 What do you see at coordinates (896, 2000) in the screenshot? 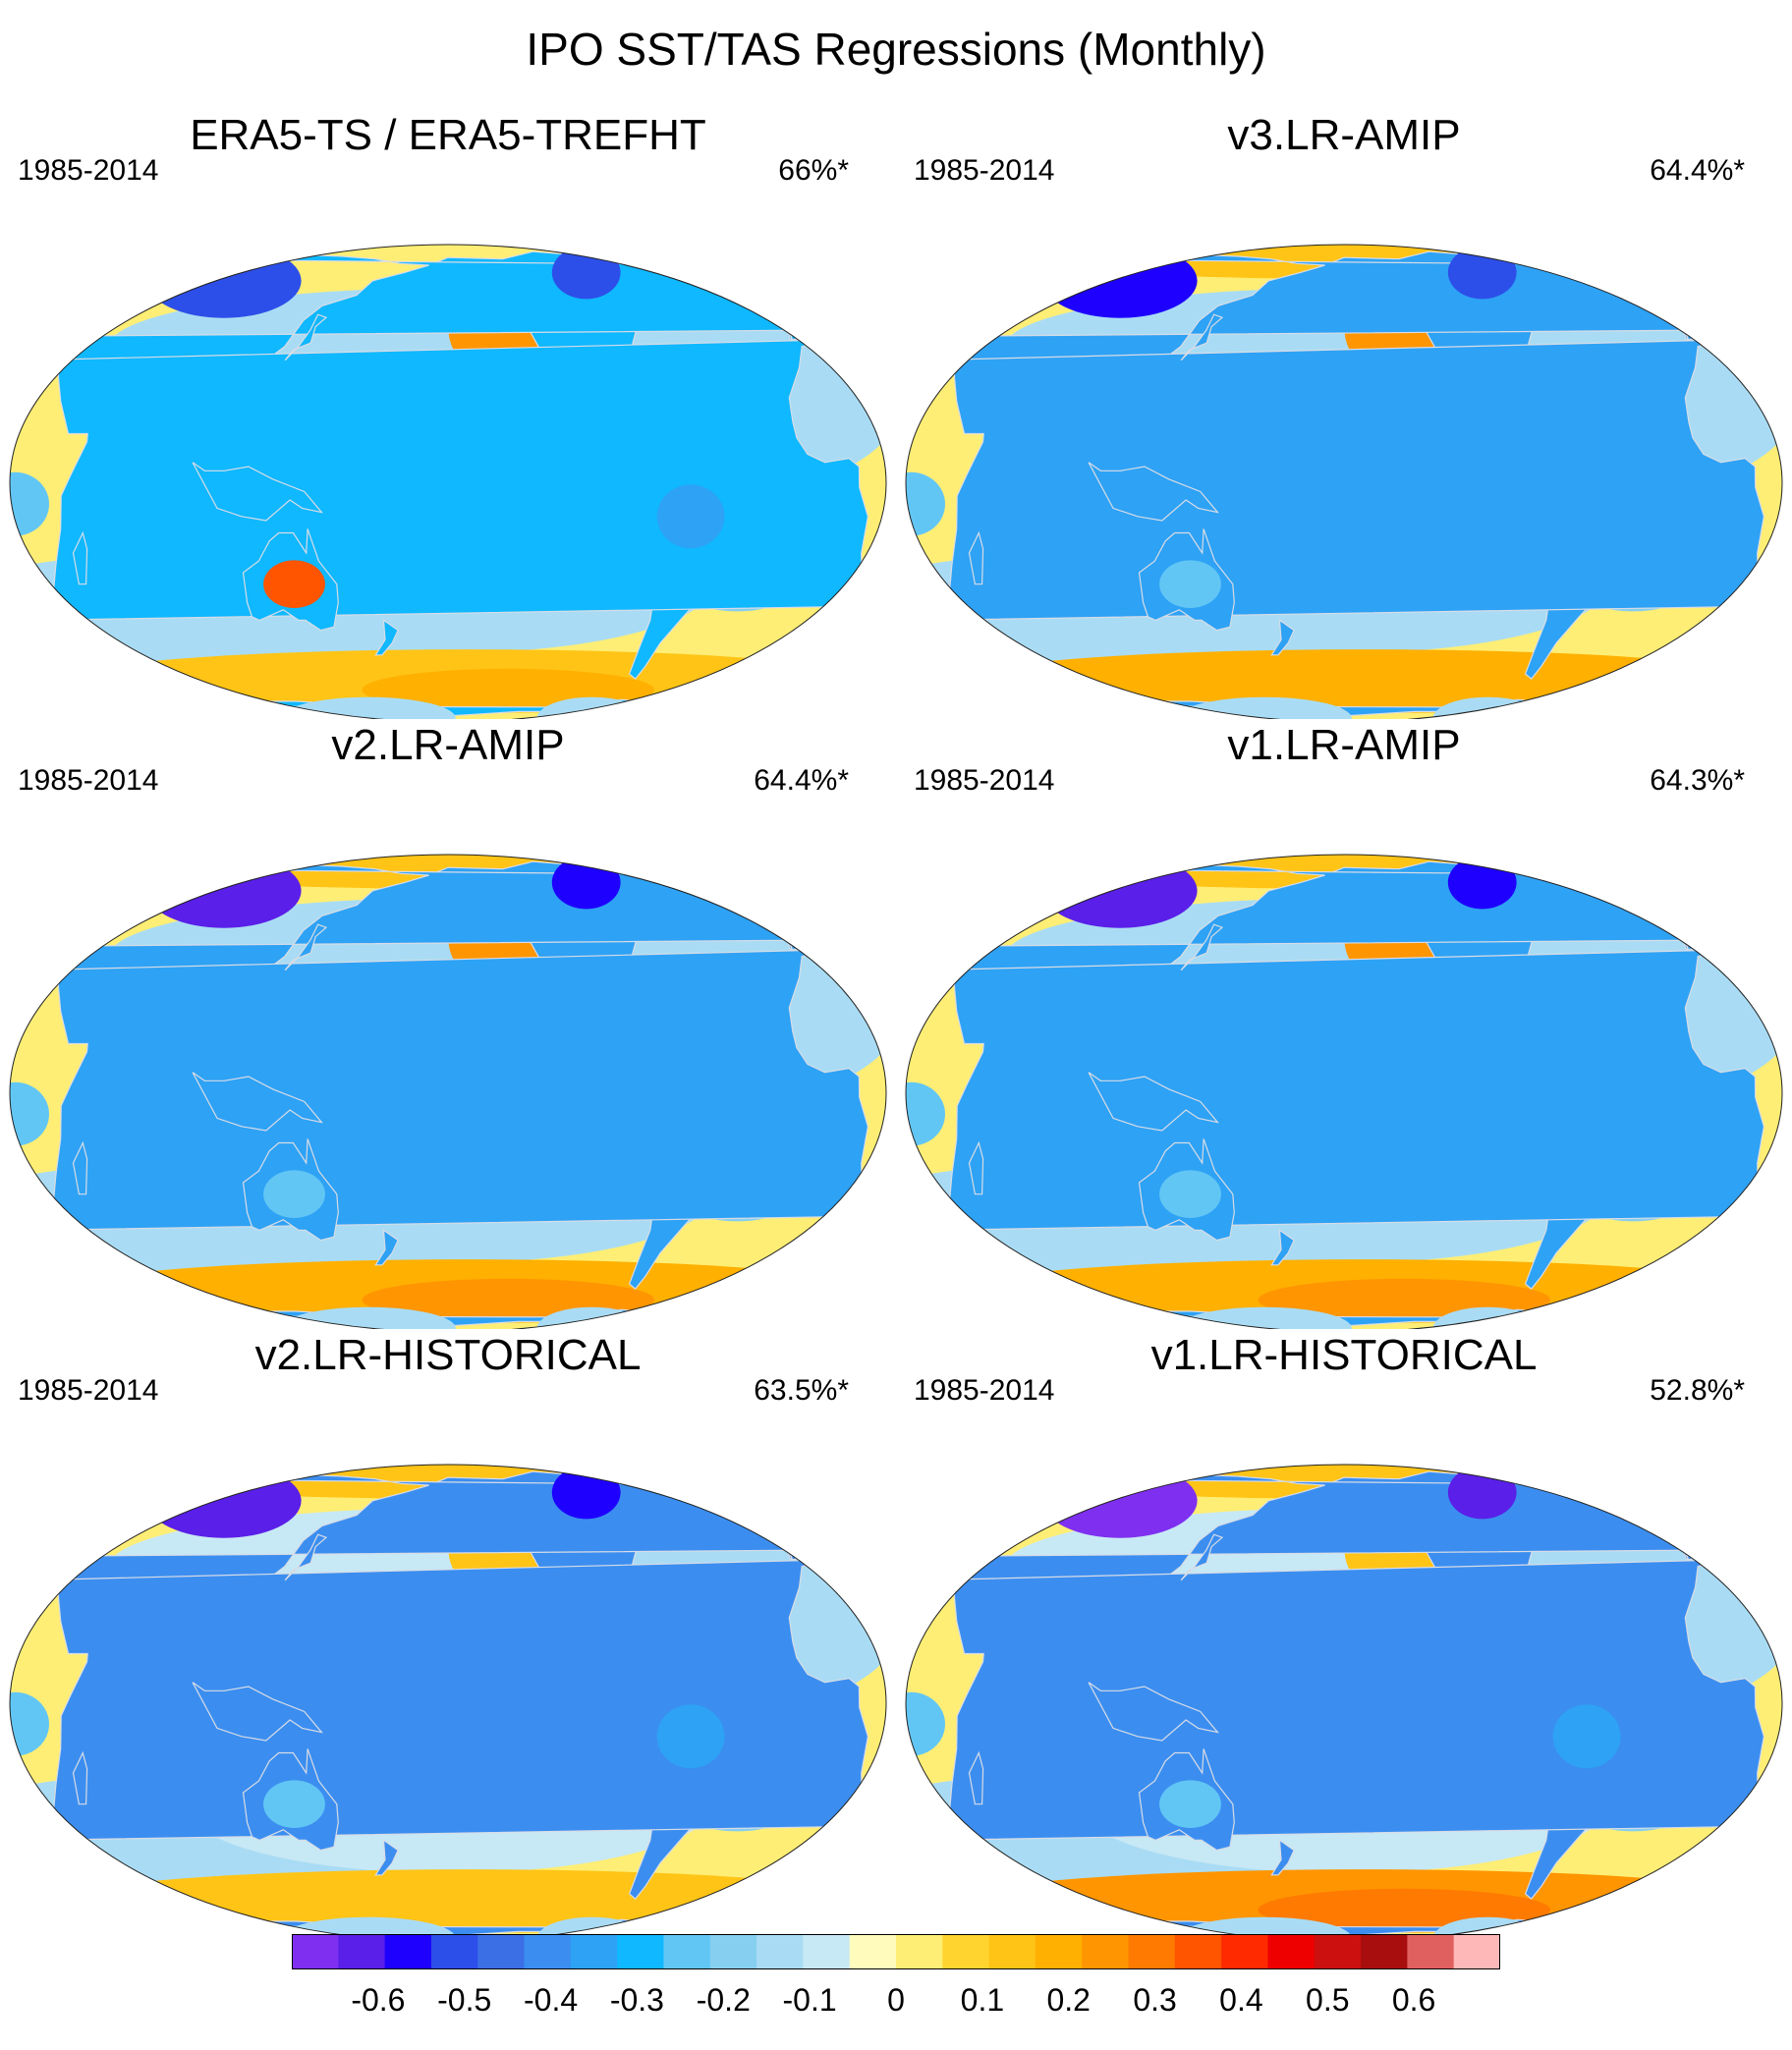
I see `colorbar-tick-label: 0` at bounding box center [896, 2000].